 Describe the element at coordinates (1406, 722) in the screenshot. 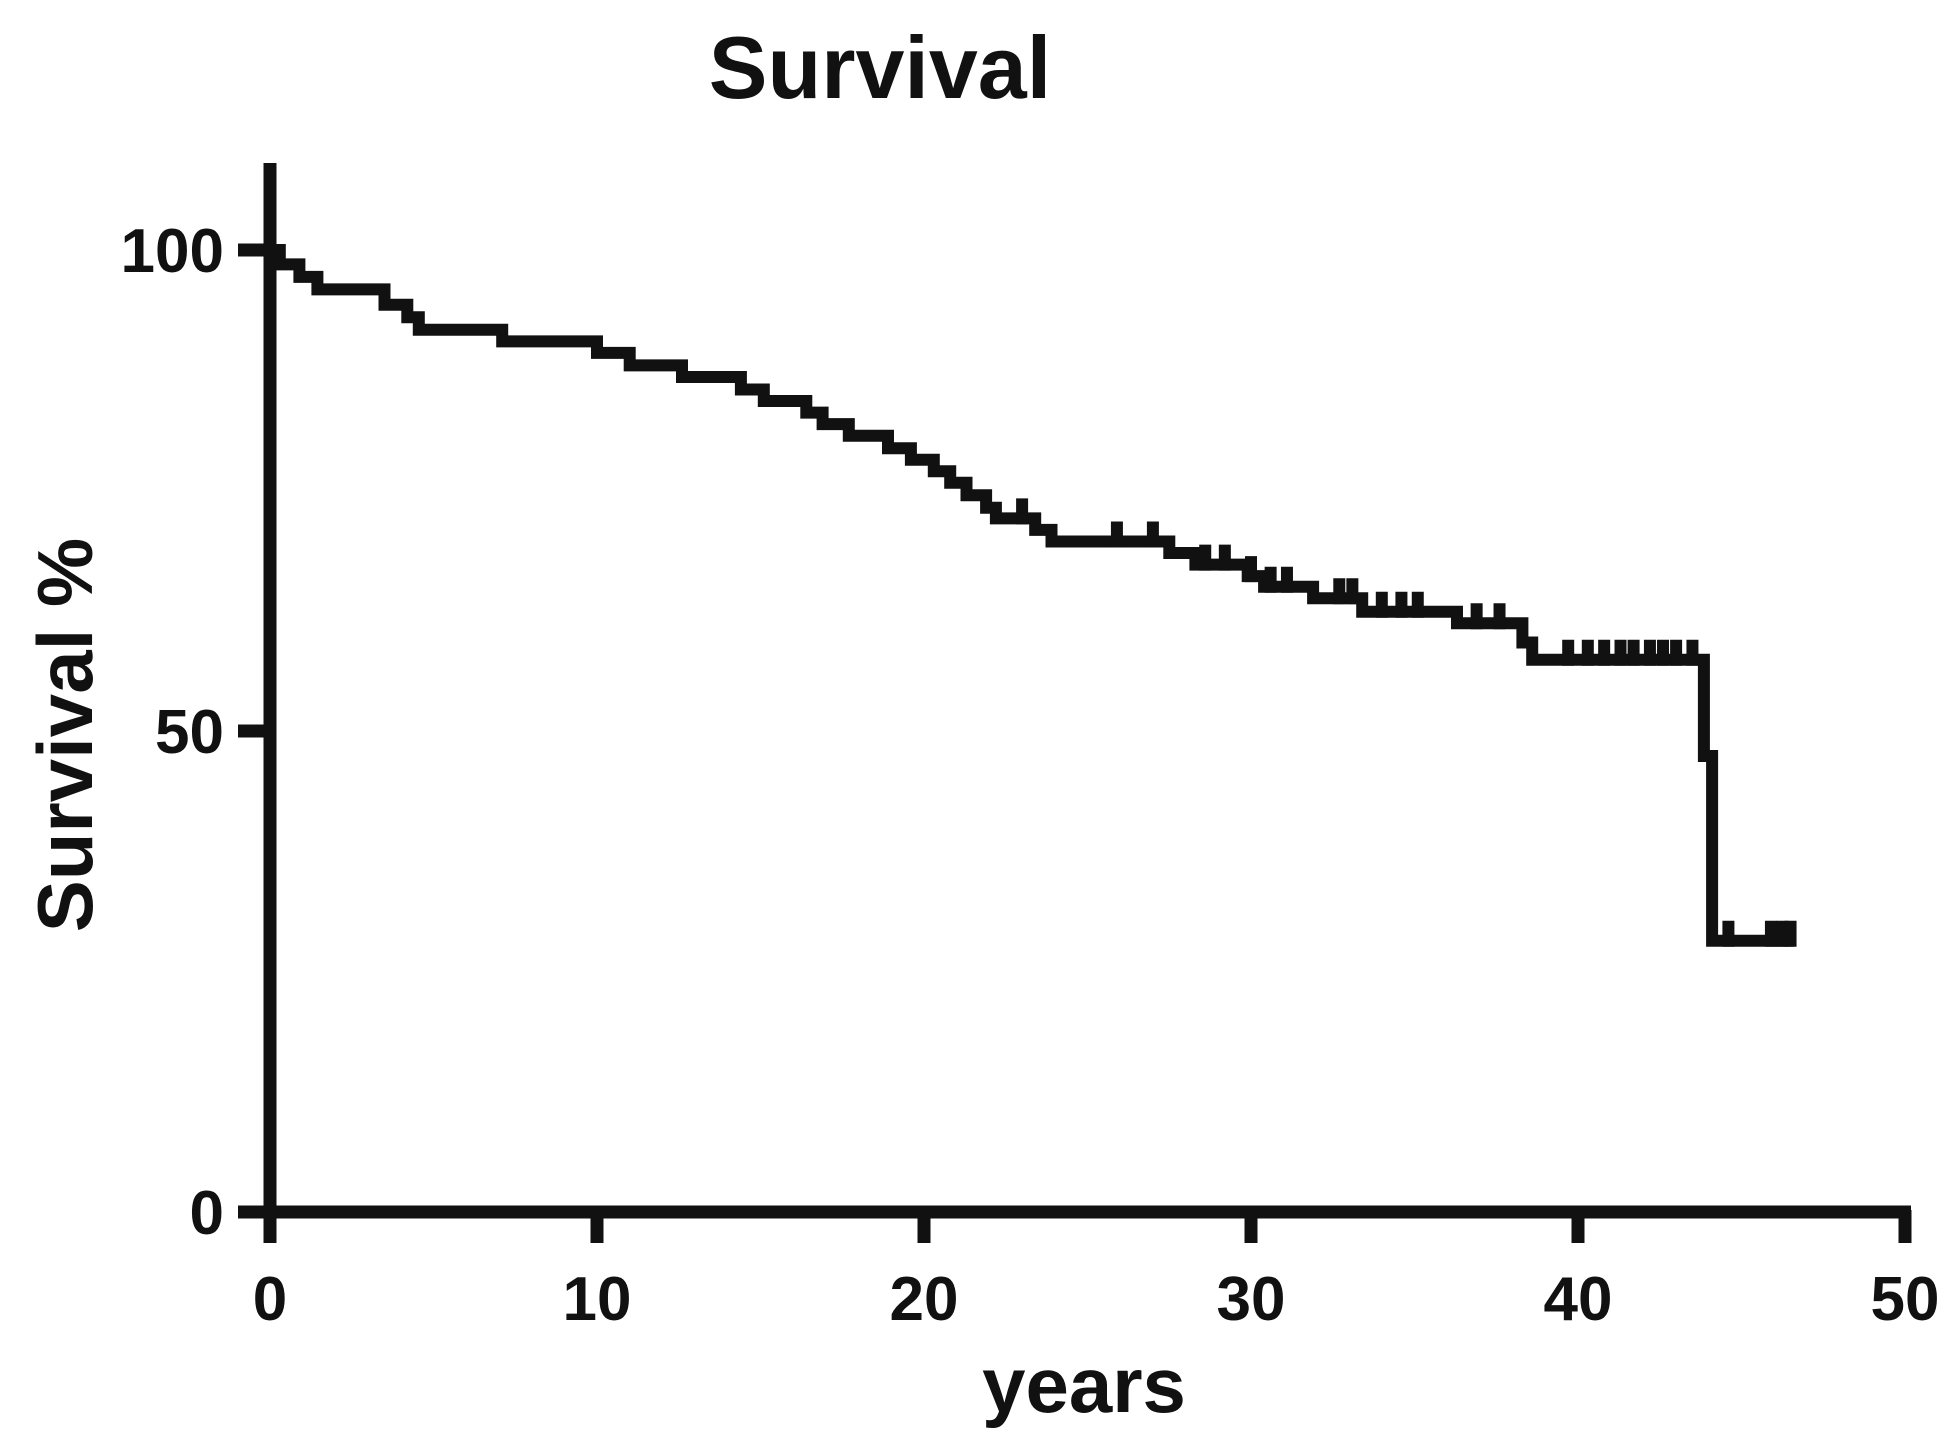

I see `censor-marks` at that location.